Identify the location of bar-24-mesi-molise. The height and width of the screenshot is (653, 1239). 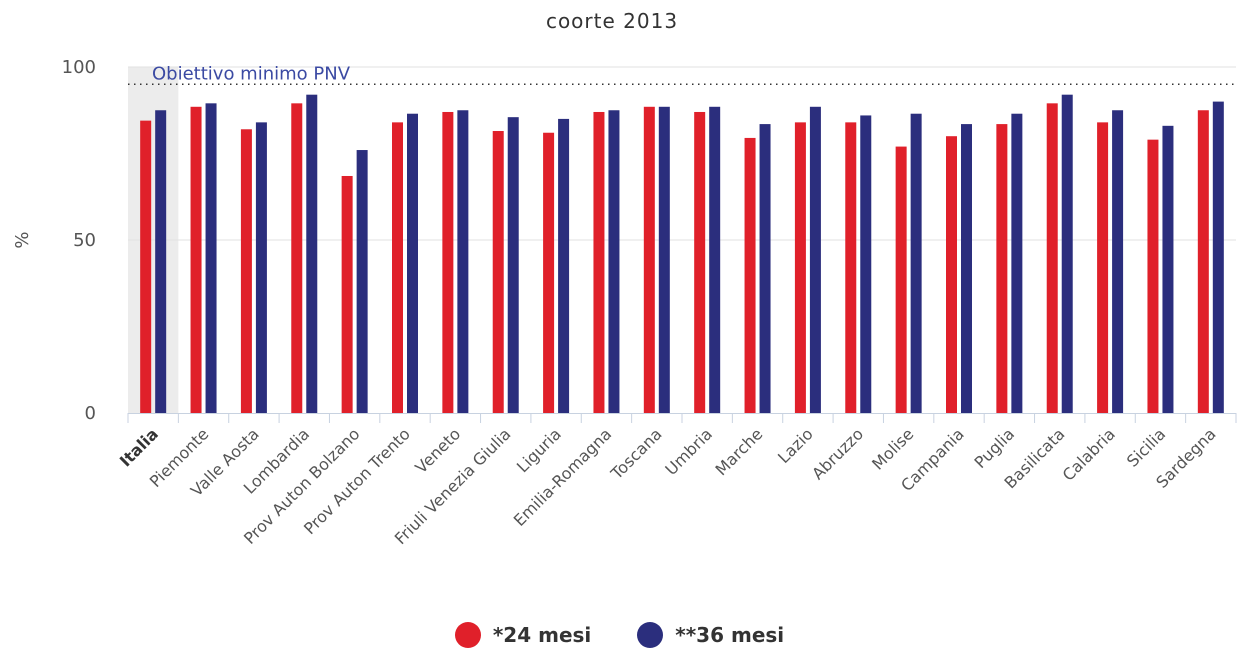
(901, 279).